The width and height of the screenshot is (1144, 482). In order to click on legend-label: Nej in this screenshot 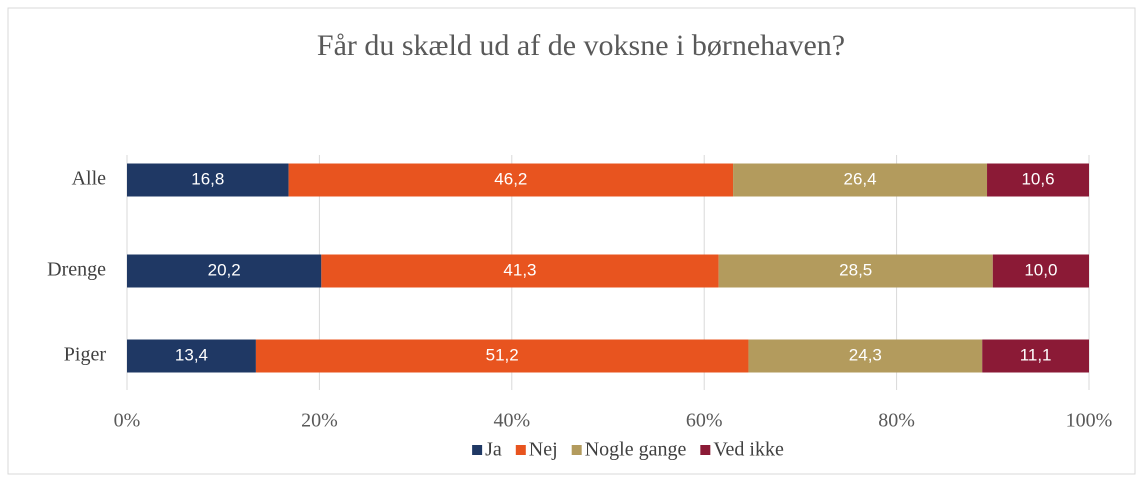, I will do `click(543, 450)`.